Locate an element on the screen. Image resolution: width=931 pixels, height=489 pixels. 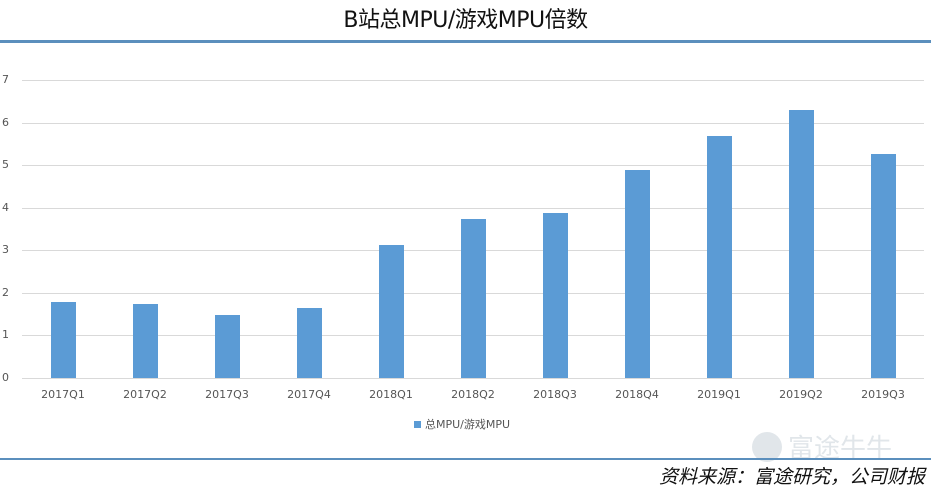
legend: 总MPU/游戏MPU is located at coordinates (462, 424).